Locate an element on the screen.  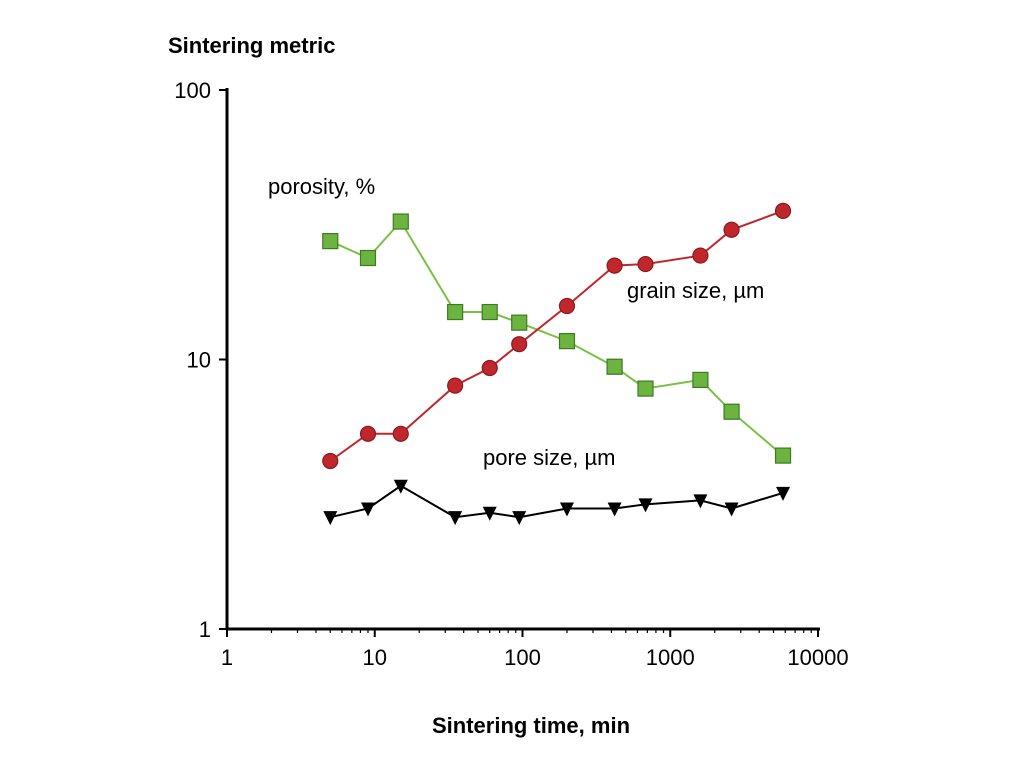
y-axis-title: Sintering metric is located at coordinates (251, 45).